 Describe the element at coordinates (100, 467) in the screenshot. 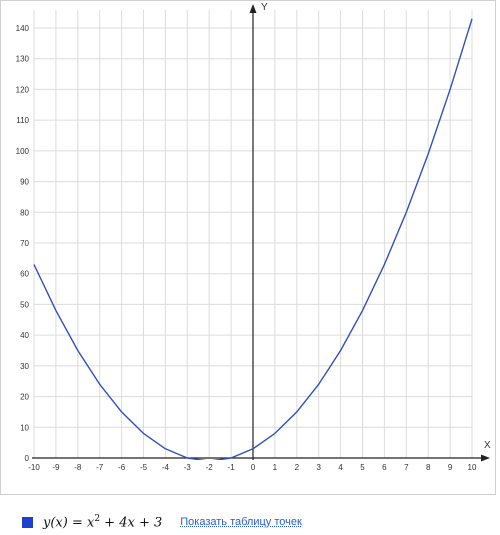

I see `x-tick-label: -7` at that location.